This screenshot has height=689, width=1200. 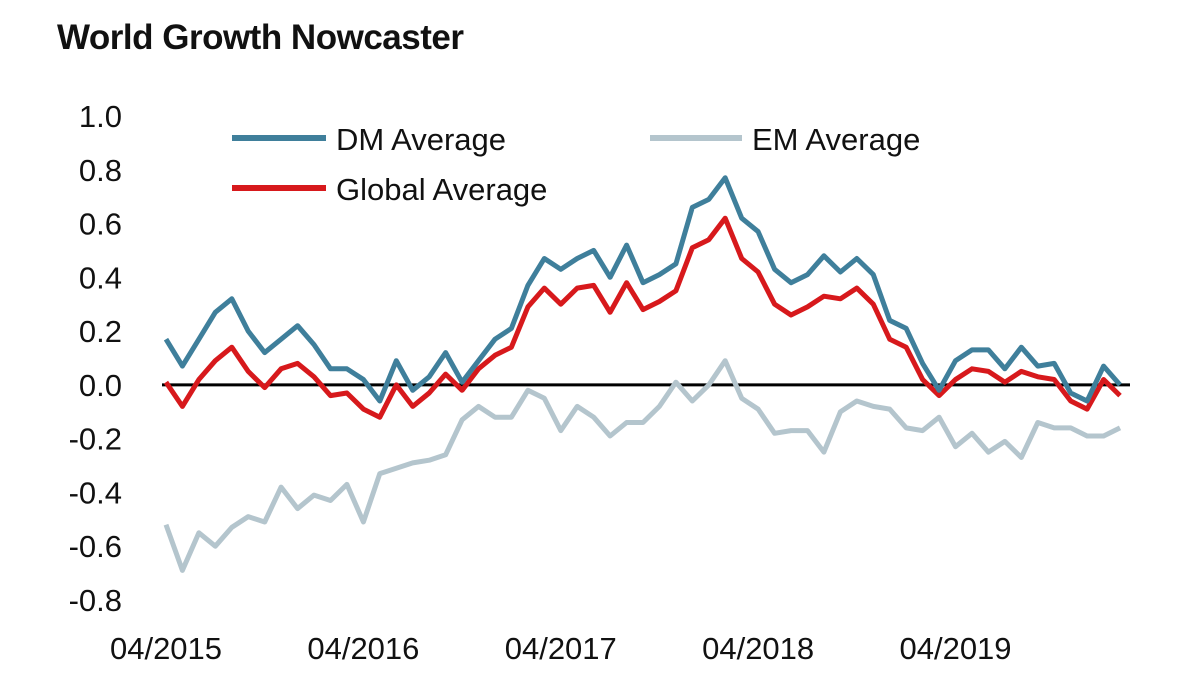 I want to click on y-tick-label: -0.4, so click(x=95, y=492).